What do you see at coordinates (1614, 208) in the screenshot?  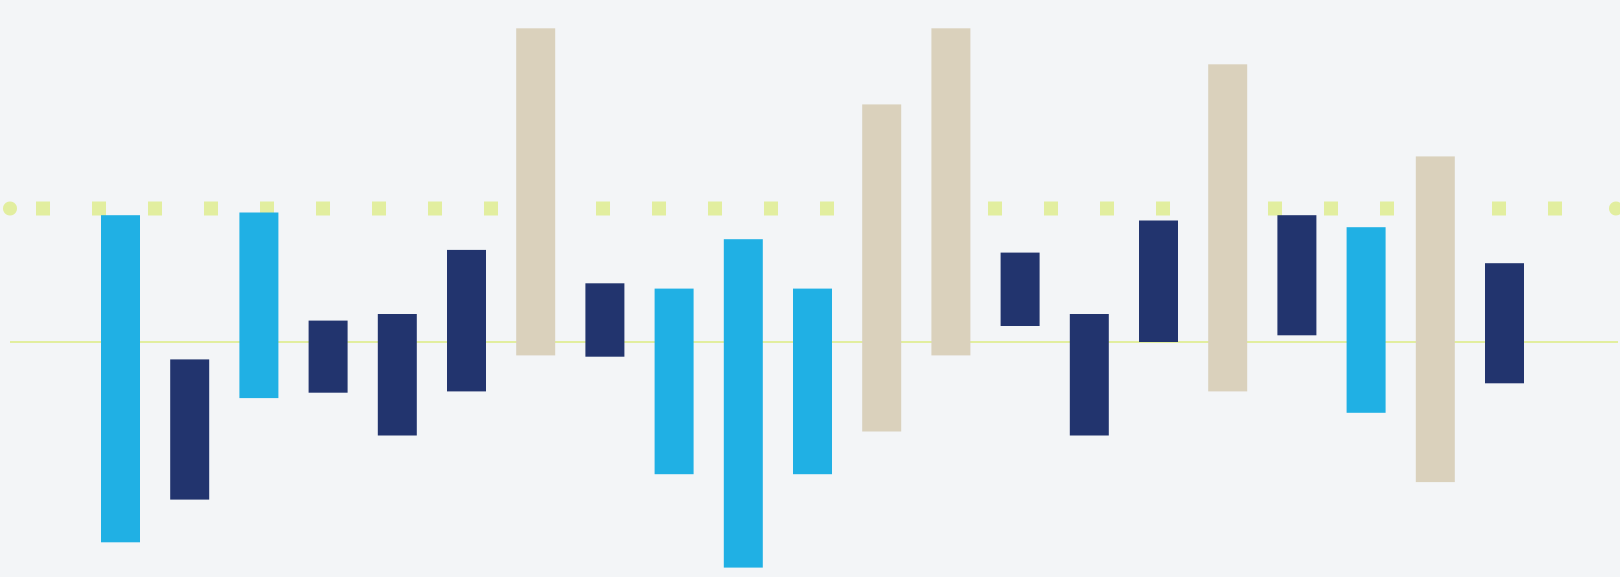 I see `reference-line-right-cap` at bounding box center [1614, 208].